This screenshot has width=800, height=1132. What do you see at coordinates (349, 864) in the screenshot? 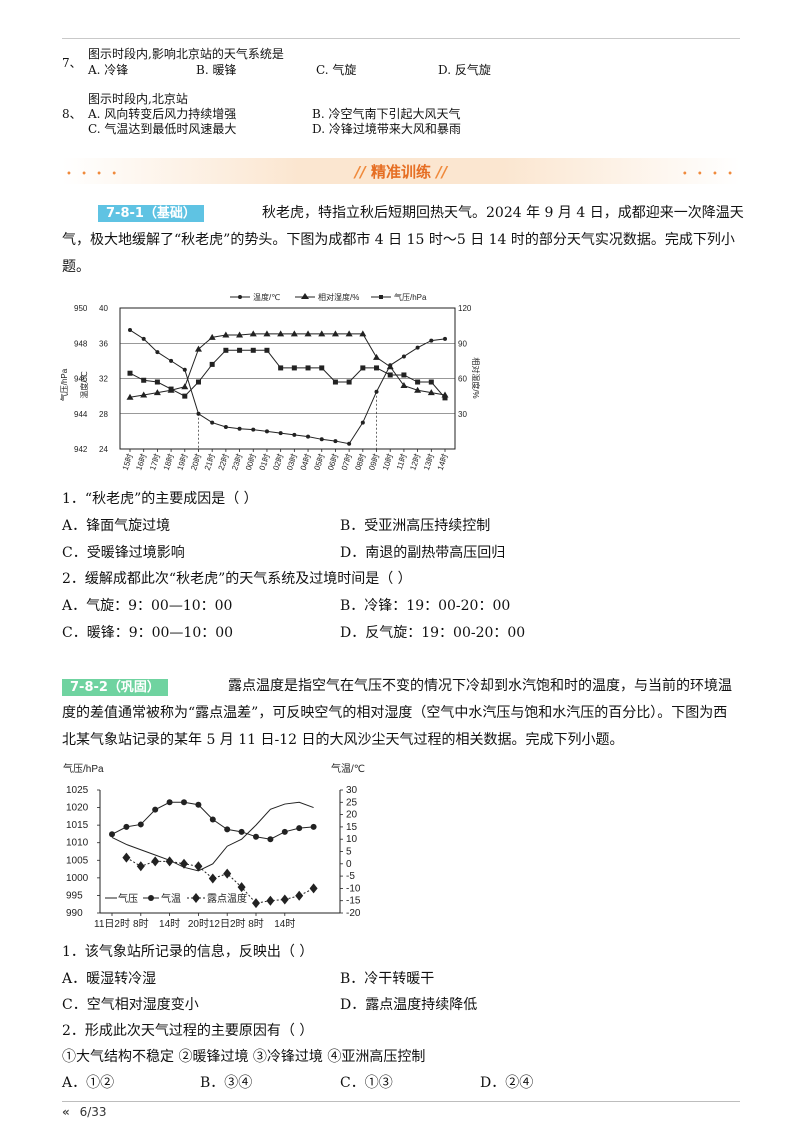
I see `chart2-ytick-temp: 0` at bounding box center [349, 864].